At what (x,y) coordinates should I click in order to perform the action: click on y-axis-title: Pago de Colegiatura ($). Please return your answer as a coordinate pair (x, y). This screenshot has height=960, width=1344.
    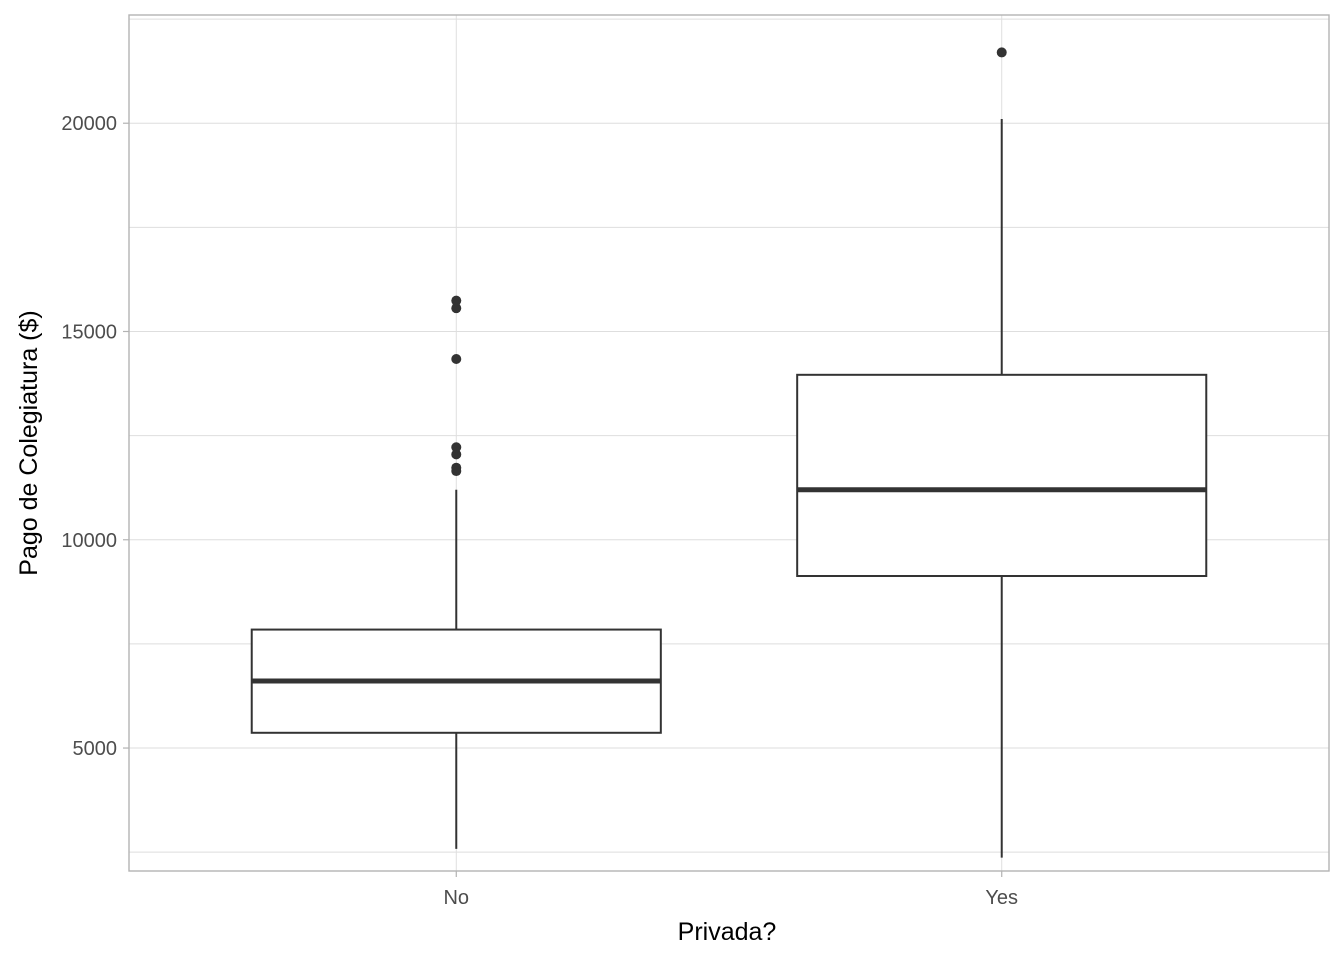
    Looking at the image, I should click on (29, 442).